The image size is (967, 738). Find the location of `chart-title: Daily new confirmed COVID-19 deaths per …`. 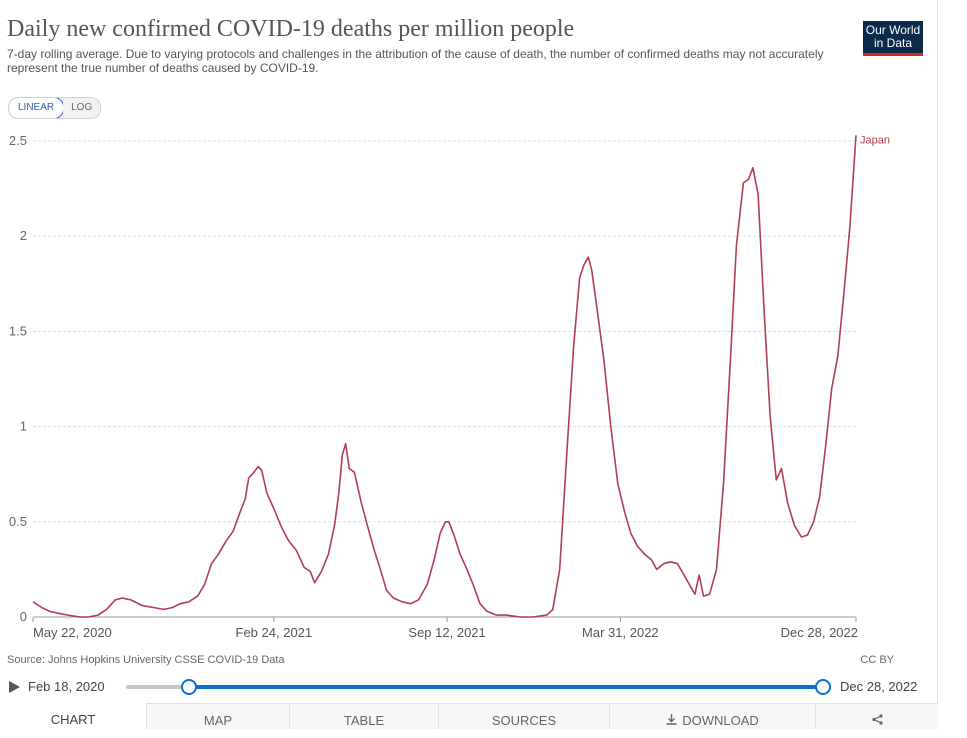

chart-title: Daily new confirmed COVID-19 deaths per … is located at coordinates (291, 29).